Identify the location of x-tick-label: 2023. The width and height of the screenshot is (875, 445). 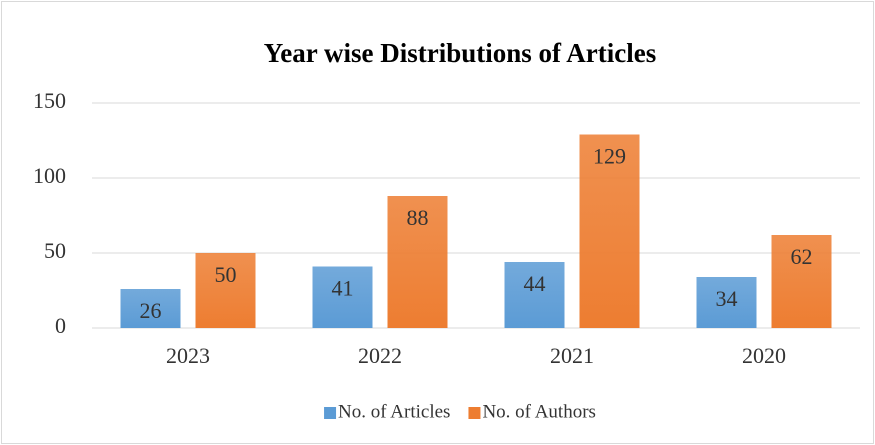
(188, 355).